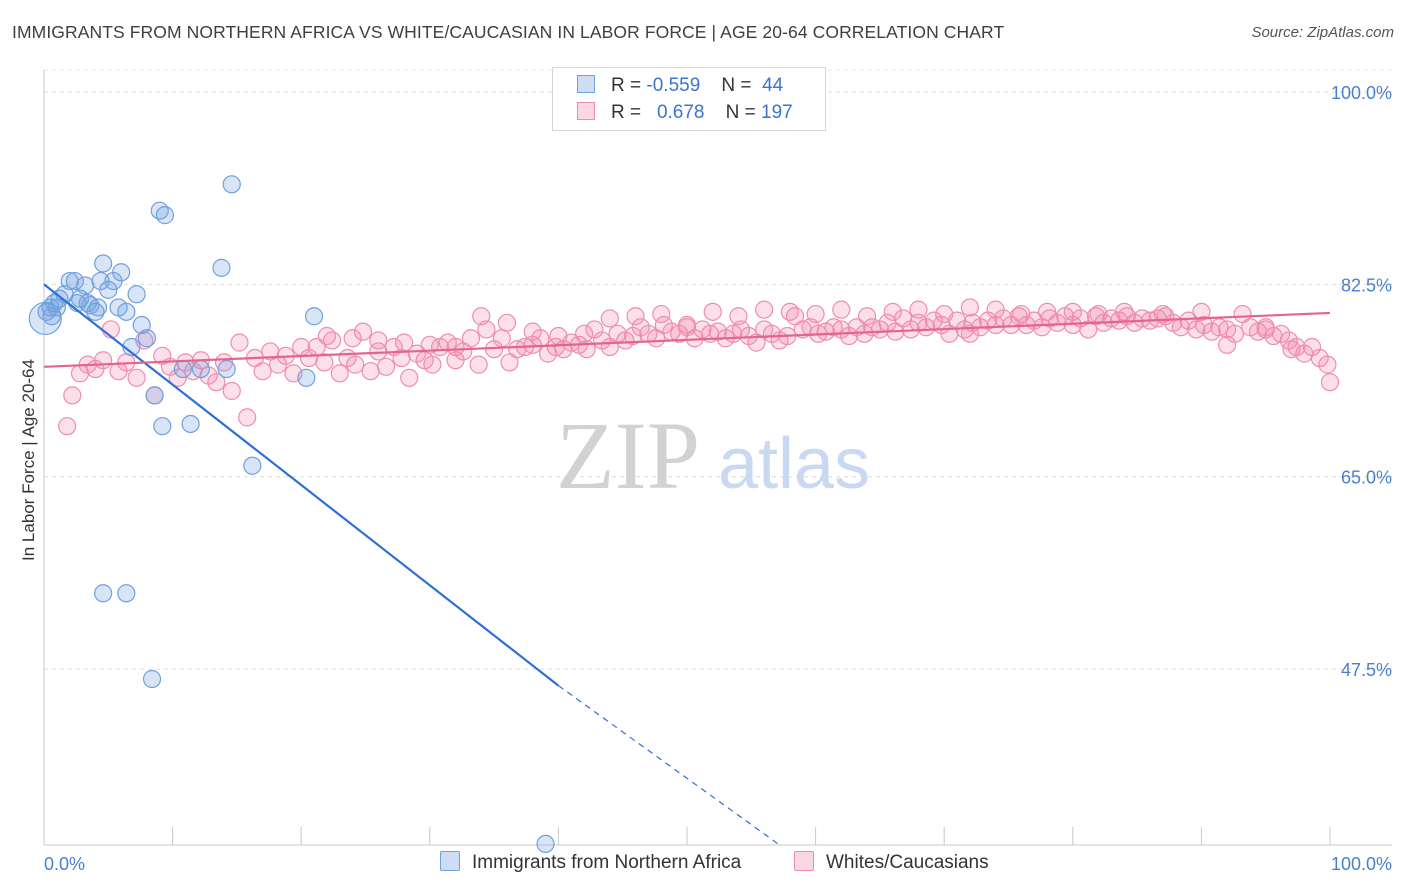 This screenshot has width=1406, height=892. Describe the element at coordinates (1361, 93) in the screenshot. I see `y-tick-label: 100.0%` at that location.